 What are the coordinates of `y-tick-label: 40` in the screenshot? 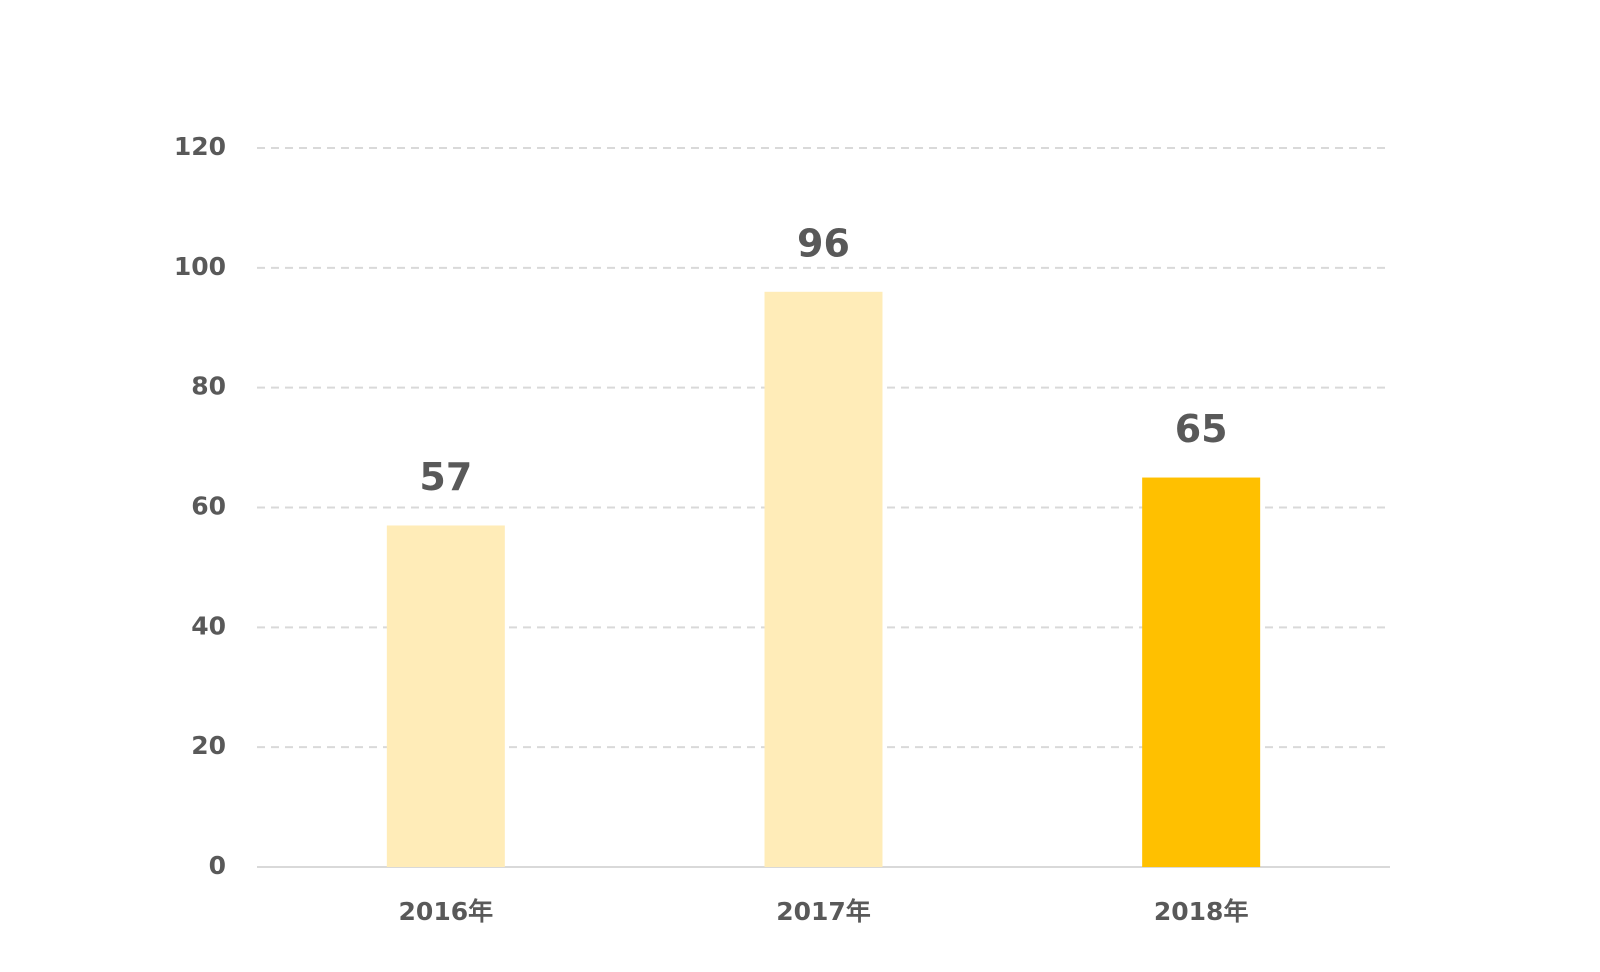 It's located at (208, 625).